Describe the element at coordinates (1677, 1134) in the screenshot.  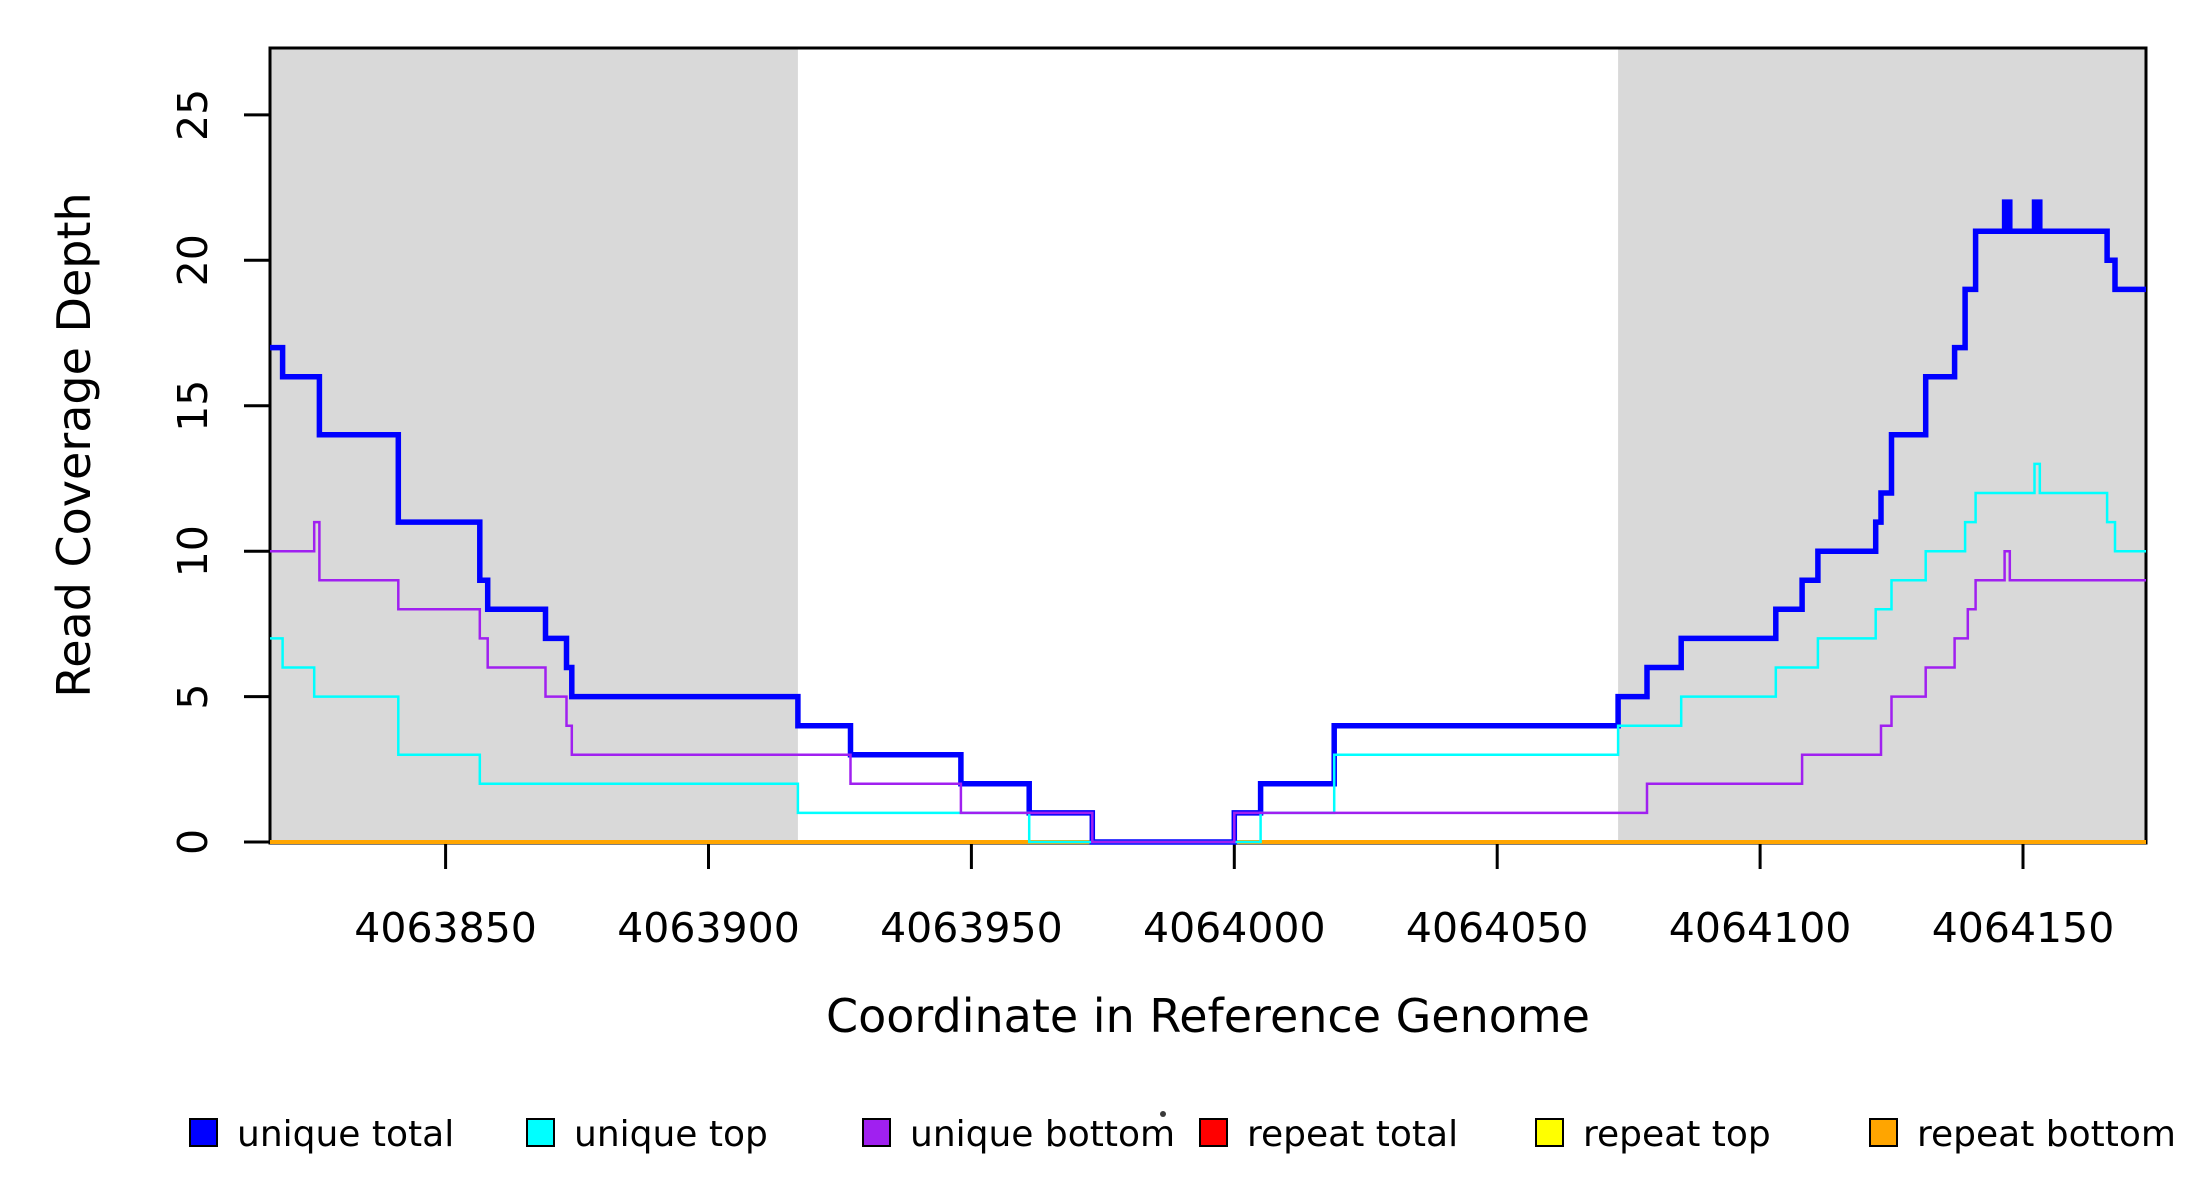
I see `legend-label: repeat top` at that location.